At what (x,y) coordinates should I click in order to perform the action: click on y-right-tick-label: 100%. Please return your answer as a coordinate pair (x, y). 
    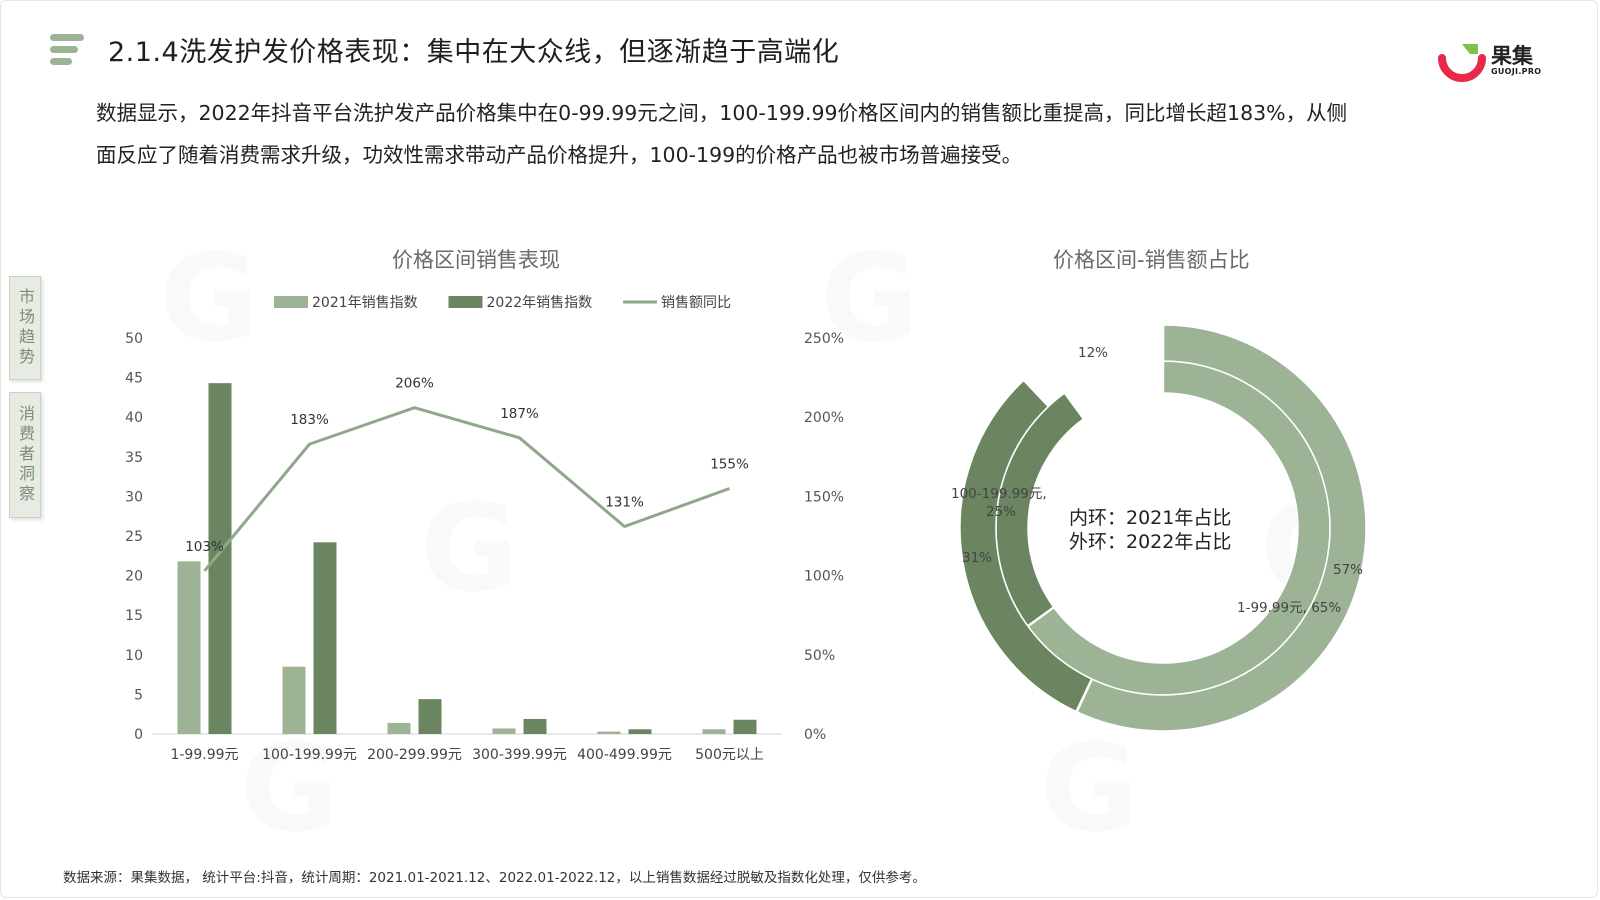
    Looking at the image, I should click on (824, 577).